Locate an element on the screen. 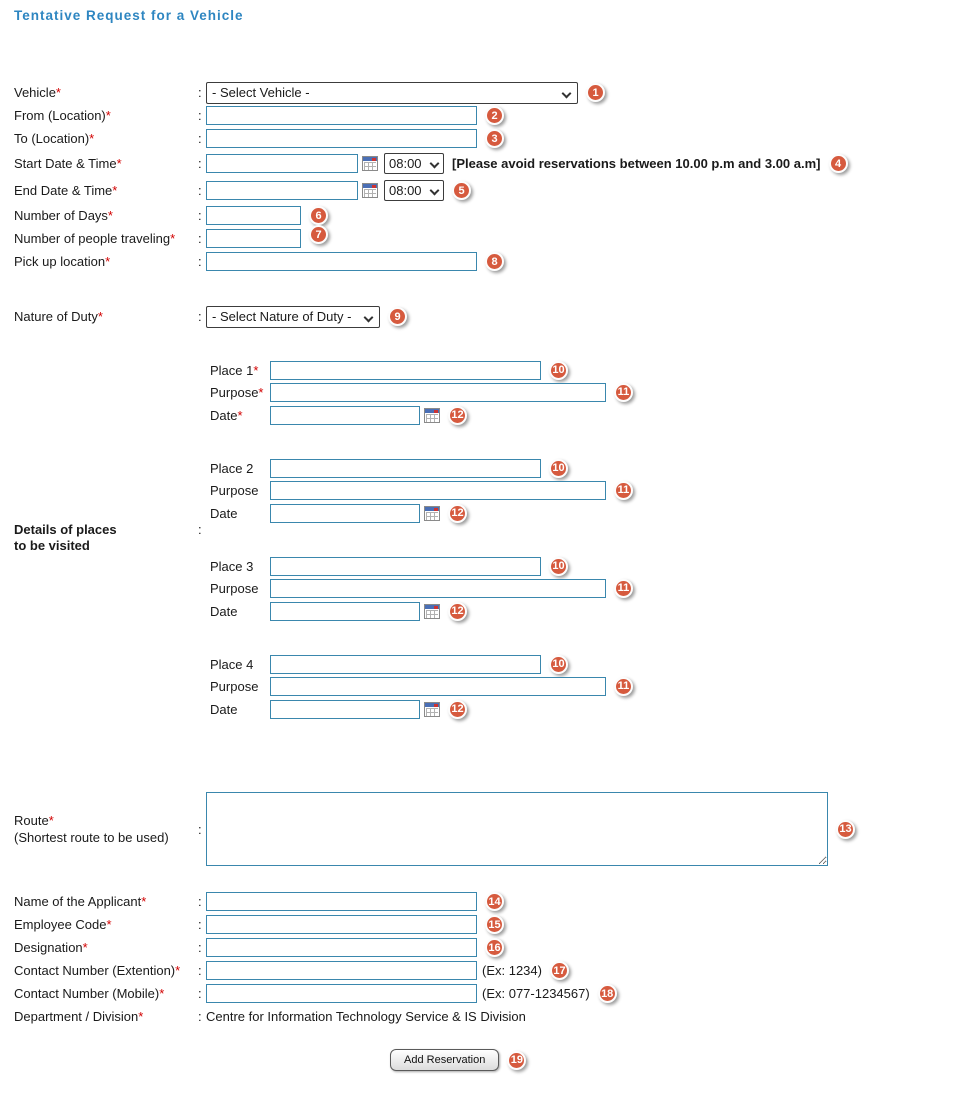 This screenshot has height=1097, width=960. applicant-name-label: Name of the Applicant* is located at coordinates (106, 901).